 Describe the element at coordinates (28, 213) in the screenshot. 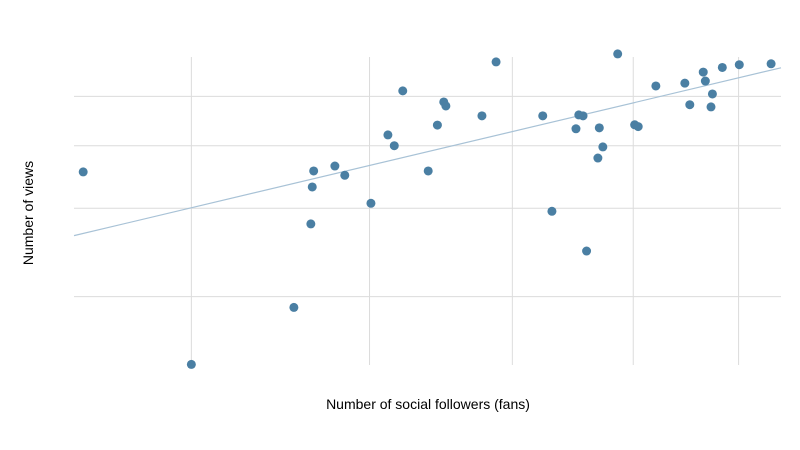

I see `y-axis-label: Number of views` at that location.